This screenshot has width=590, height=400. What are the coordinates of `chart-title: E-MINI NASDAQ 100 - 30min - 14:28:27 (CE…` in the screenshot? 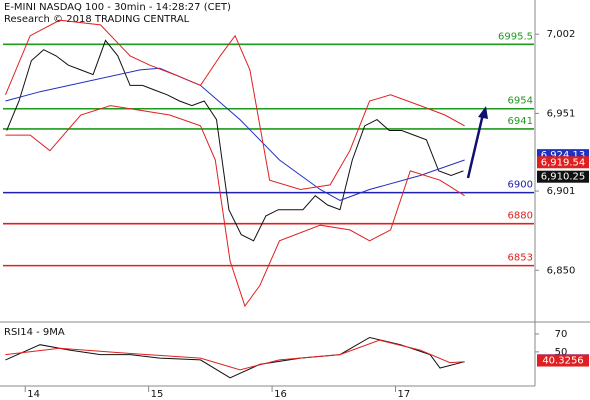 It's located at (117, 7).